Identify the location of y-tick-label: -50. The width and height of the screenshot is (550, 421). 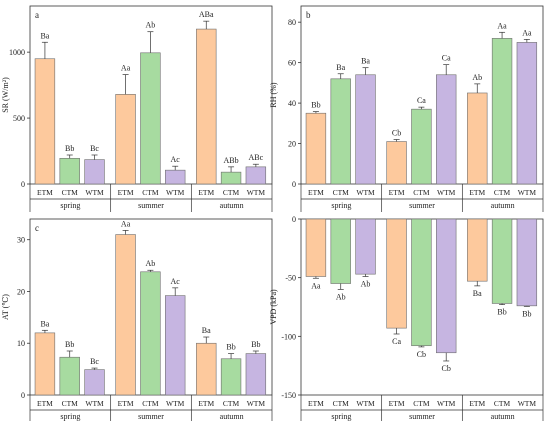
(290, 278).